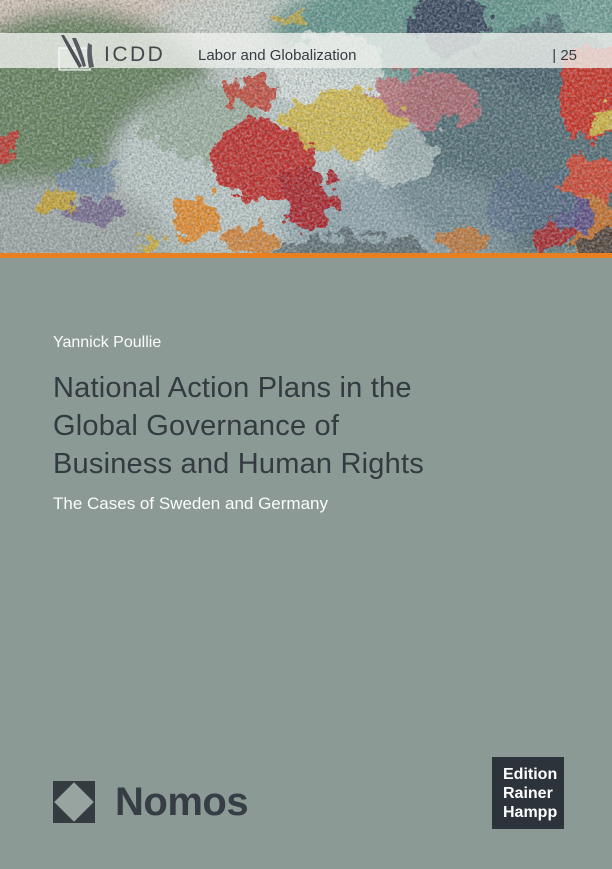  I want to click on icdd-logo-text: ICDD, so click(135, 54).